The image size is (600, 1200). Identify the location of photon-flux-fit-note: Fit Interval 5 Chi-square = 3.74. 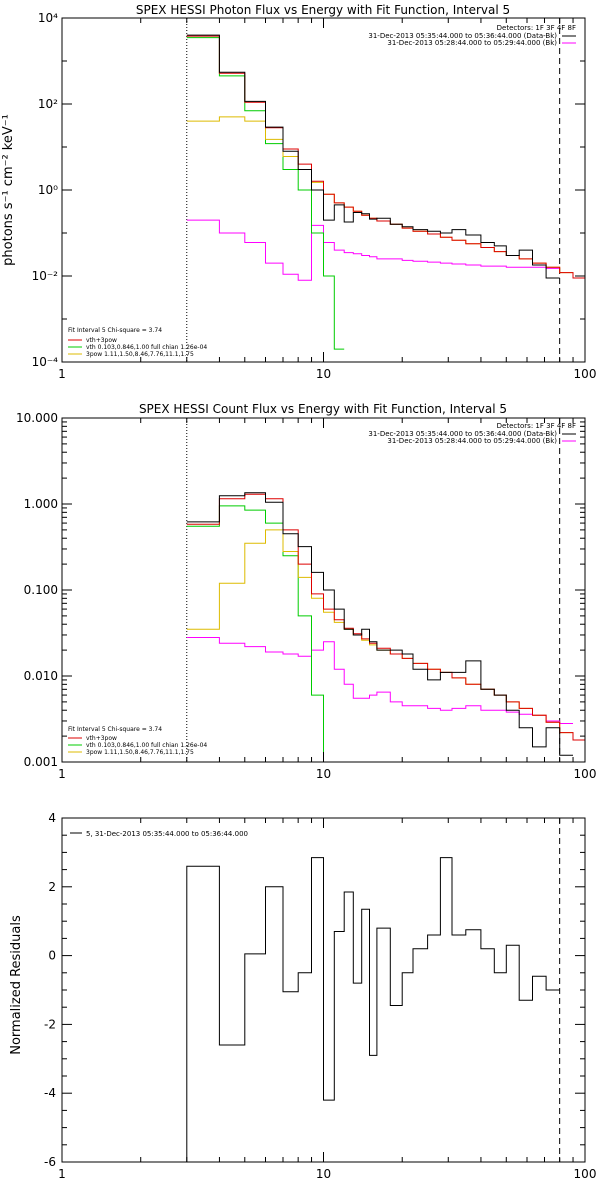
(115, 330).